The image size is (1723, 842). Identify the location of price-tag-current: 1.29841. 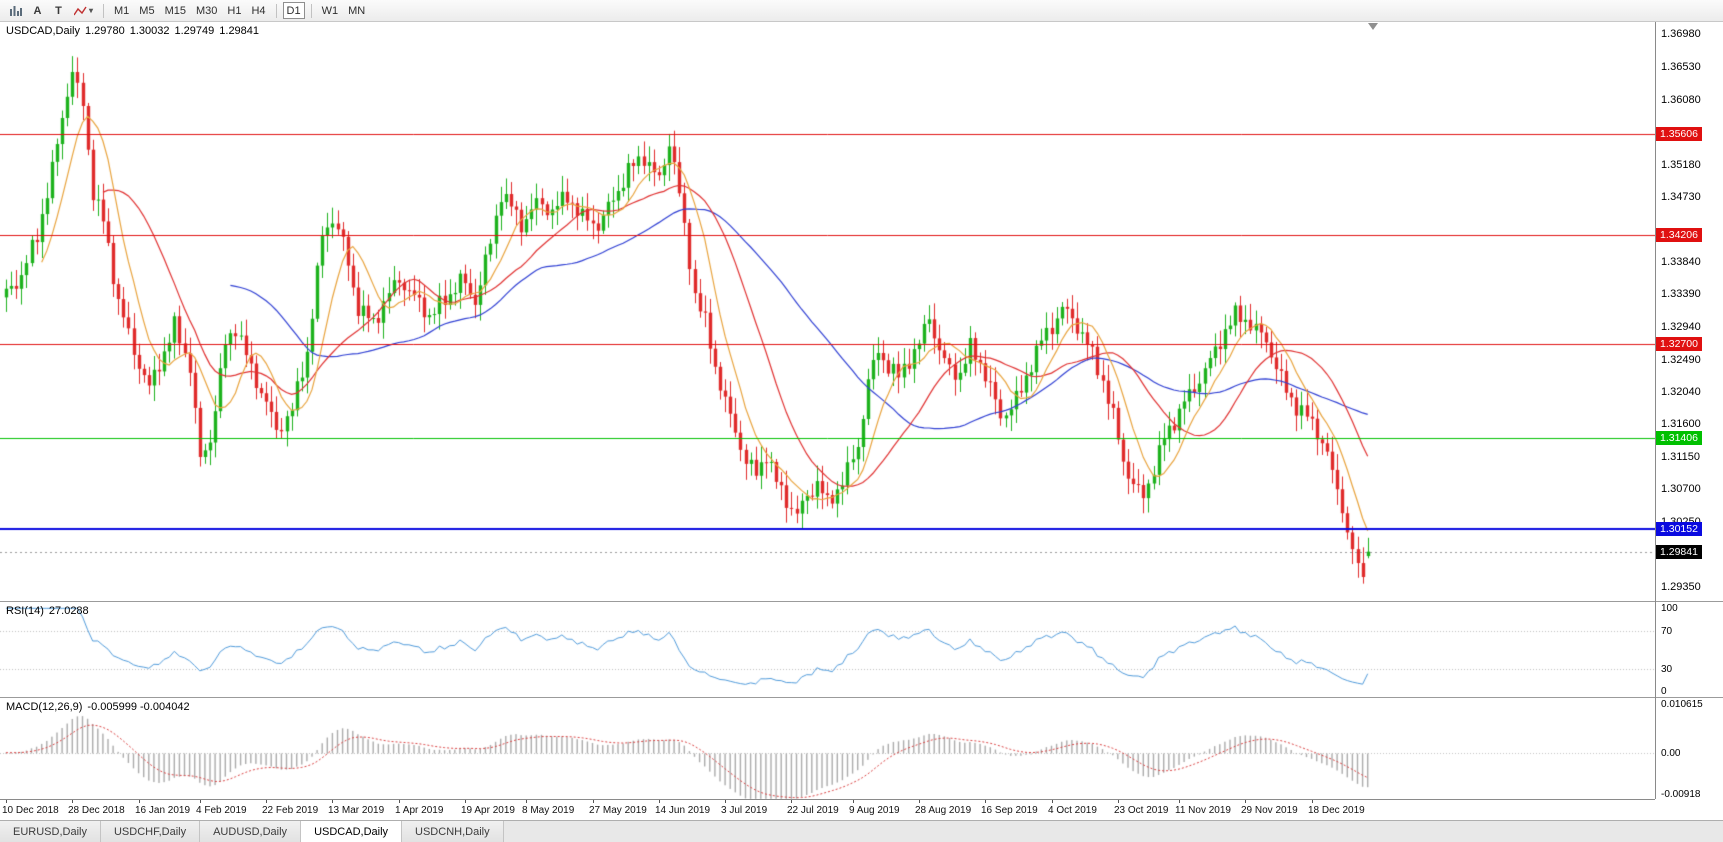
(1679, 551).